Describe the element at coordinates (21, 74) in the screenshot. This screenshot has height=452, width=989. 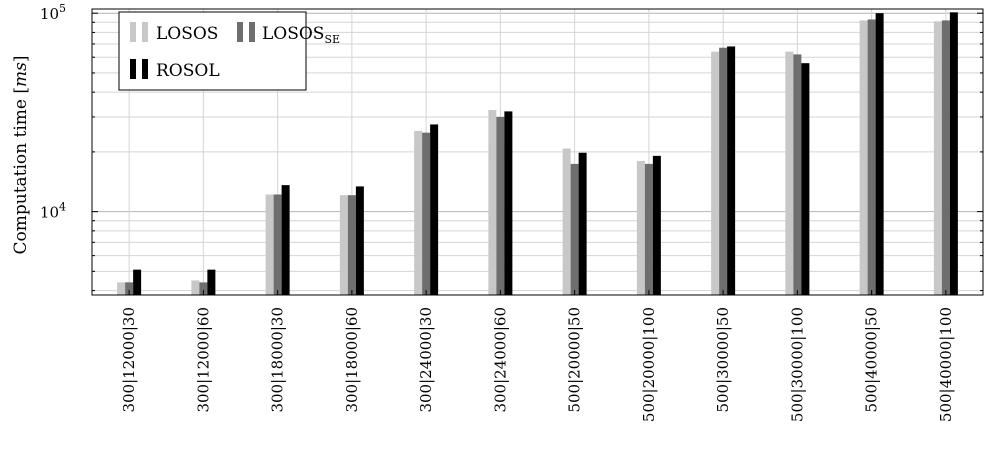
I see `y-axis-label-unit: ms` at that location.